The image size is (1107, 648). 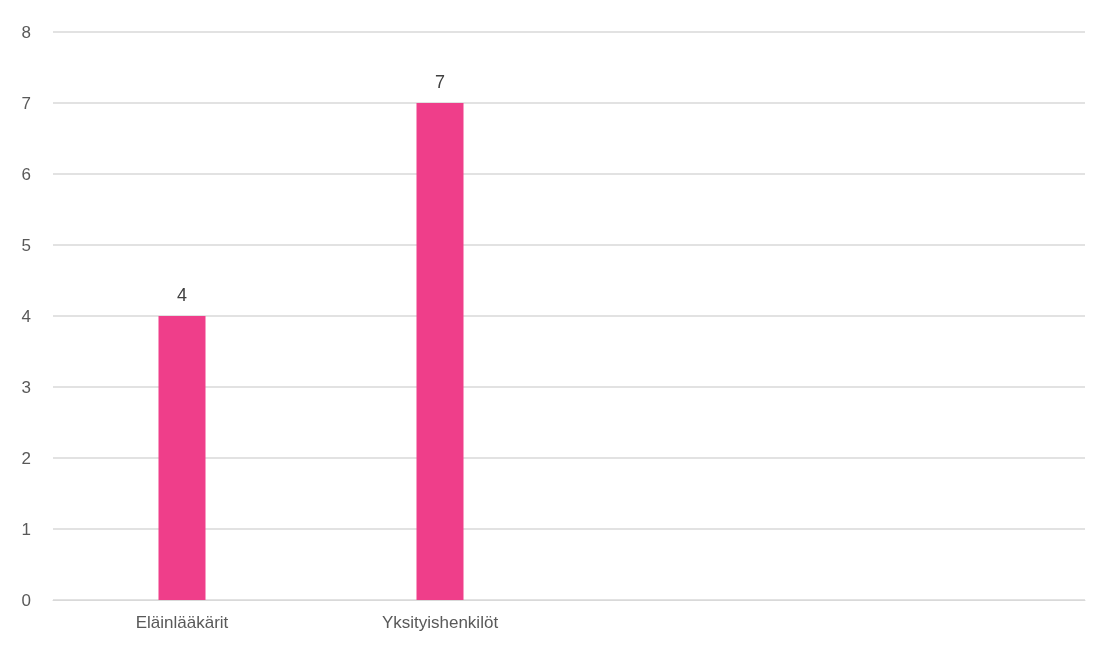 What do you see at coordinates (26, 316) in the screenshot?
I see `y-tick-label: 4` at bounding box center [26, 316].